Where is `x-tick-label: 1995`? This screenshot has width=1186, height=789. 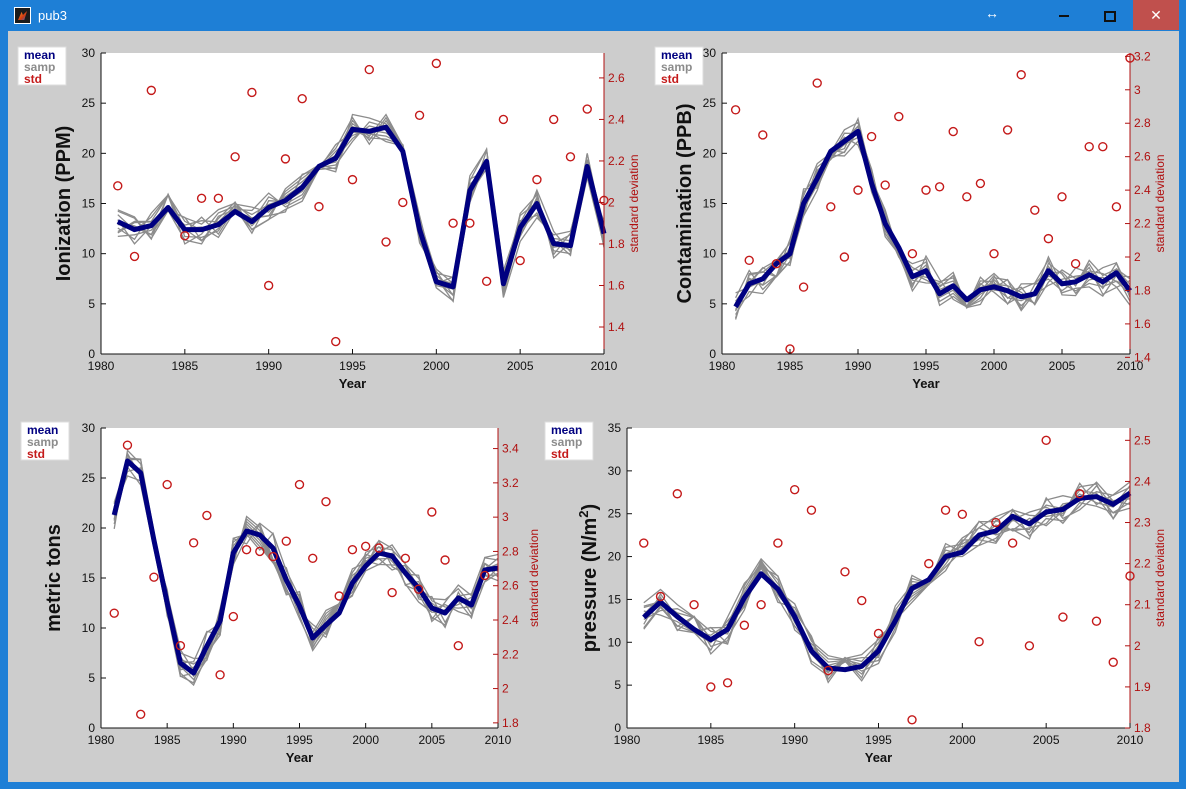 x-tick-label: 1995 is located at coordinates (352, 366).